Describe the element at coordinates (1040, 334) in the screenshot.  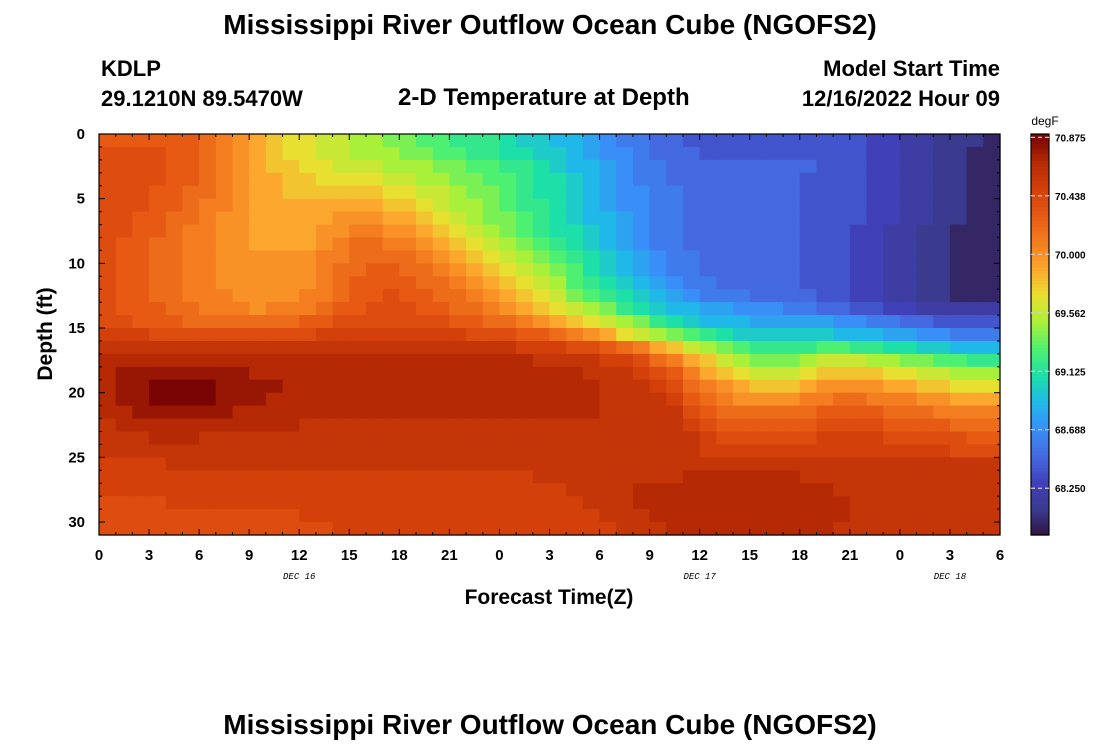
I see `colorbar-frame` at that location.